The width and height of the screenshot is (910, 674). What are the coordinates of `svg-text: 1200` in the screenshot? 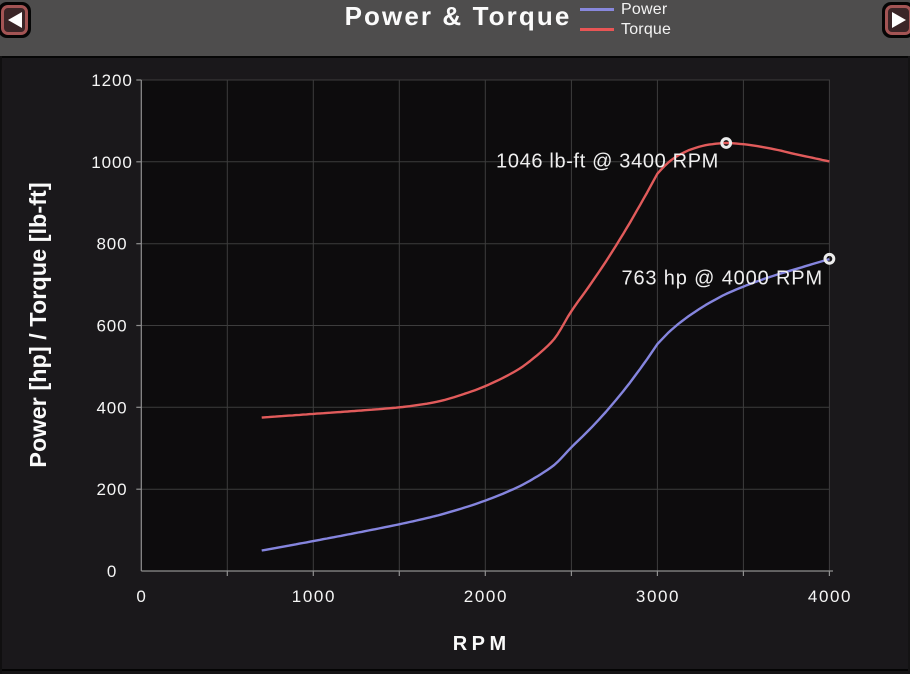 It's located at (111, 80).